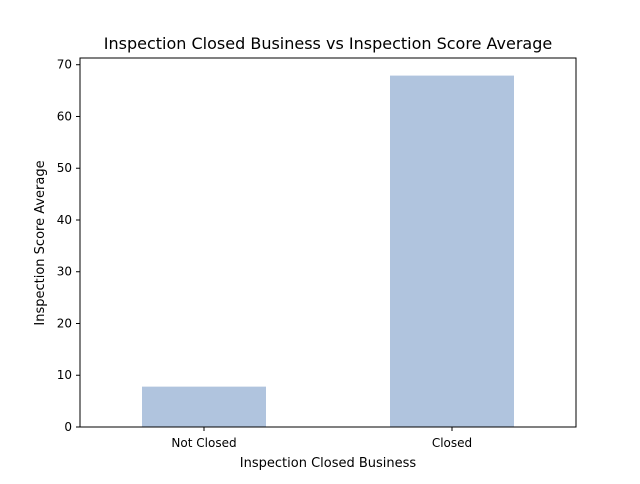 The image size is (640, 484). I want to click on bar-closed, so click(452, 251).